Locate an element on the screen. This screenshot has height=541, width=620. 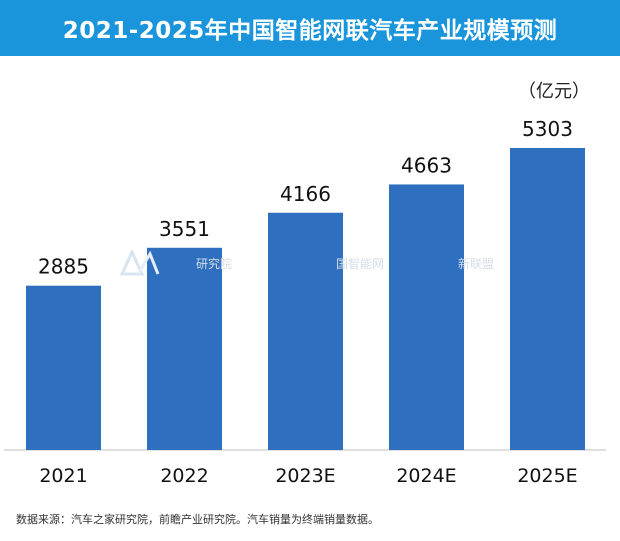
chart-title: 2021-2025年中国智能网联汽车产业规模预测 is located at coordinates (310, 31).